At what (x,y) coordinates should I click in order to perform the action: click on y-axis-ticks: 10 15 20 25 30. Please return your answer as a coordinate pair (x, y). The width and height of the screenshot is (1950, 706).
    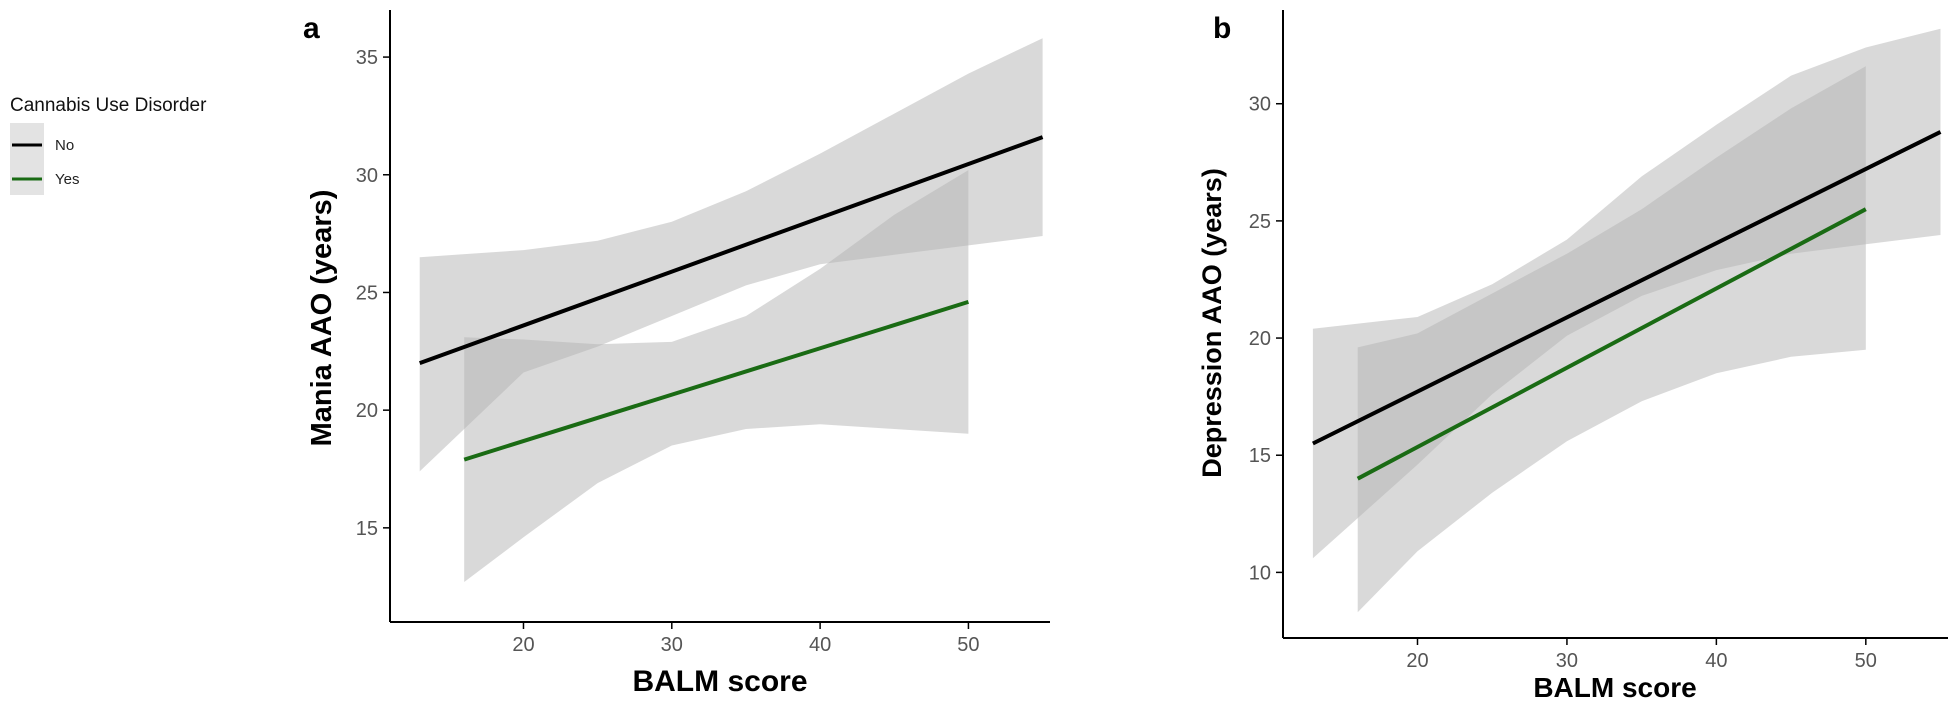
    Looking at the image, I should click on (1266, 339).